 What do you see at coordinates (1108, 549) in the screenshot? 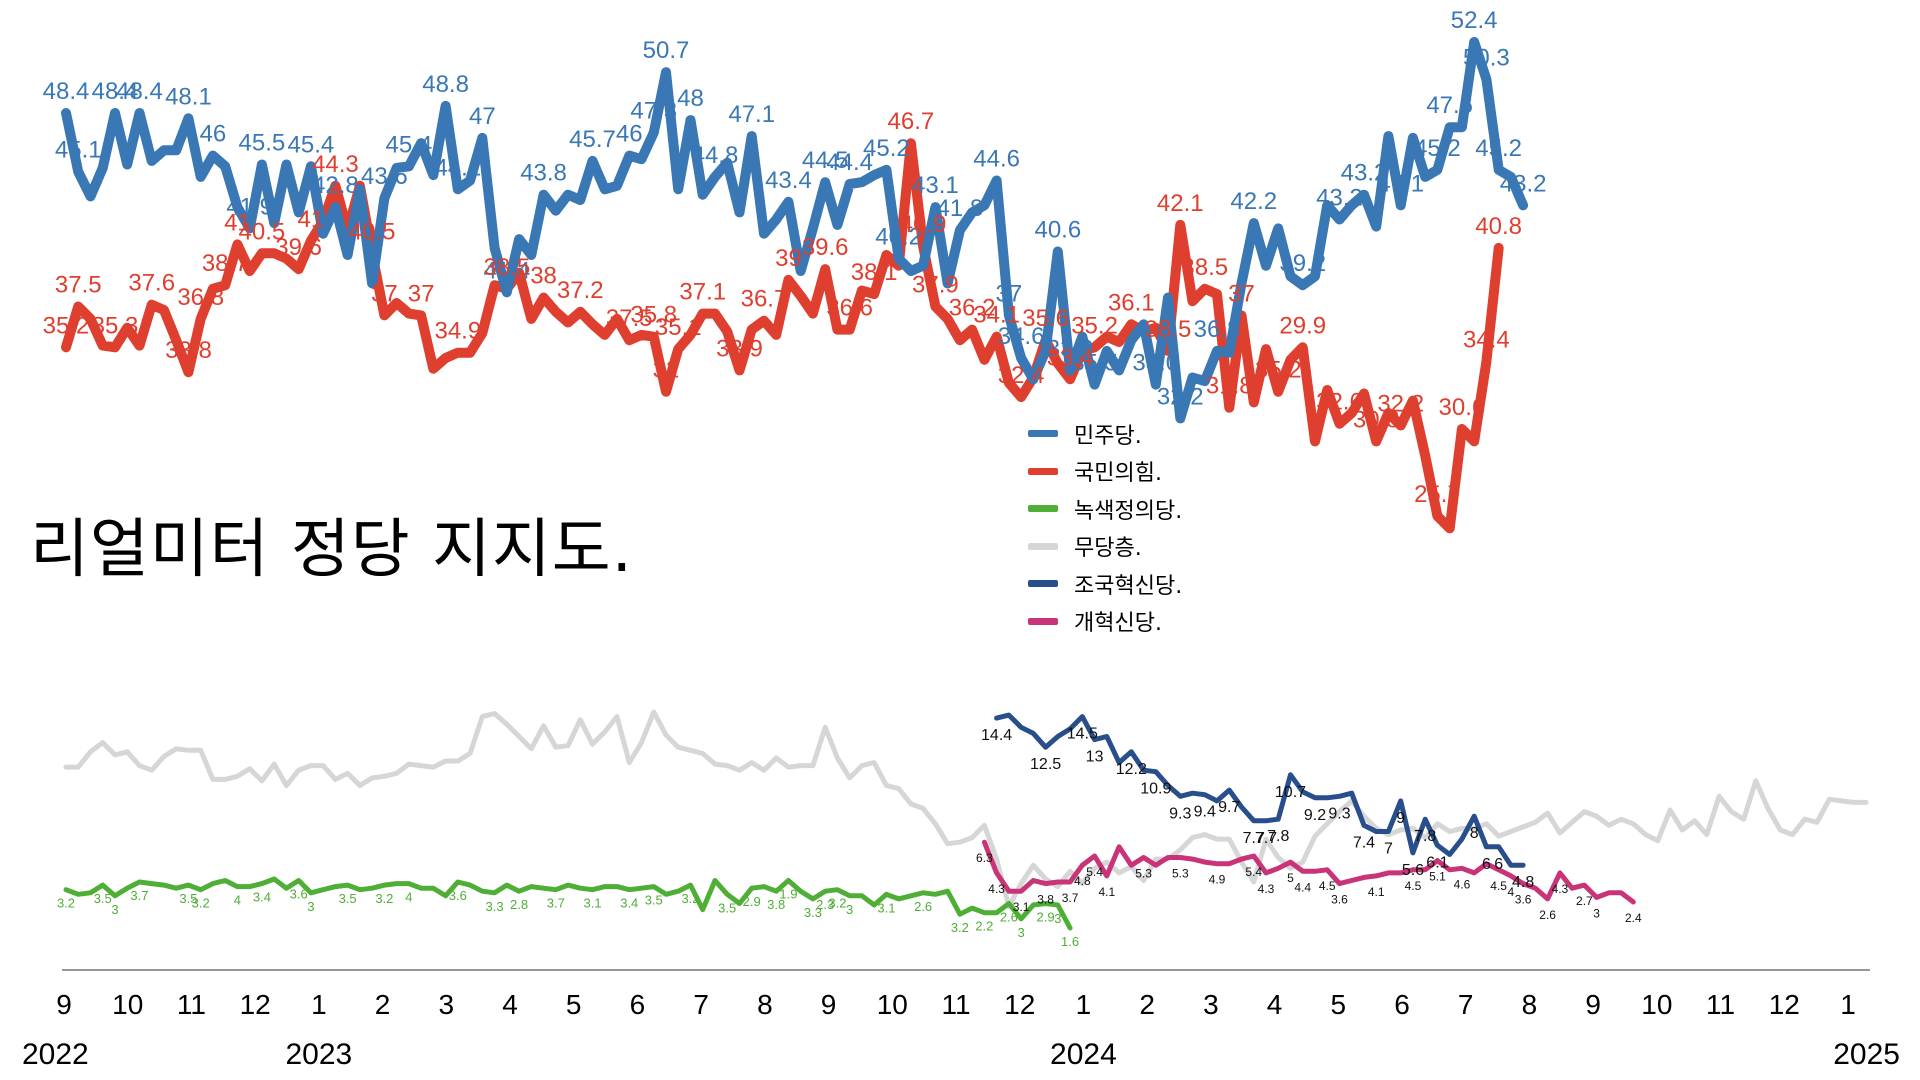
I see `legend-label: 무당층.` at bounding box center [1108, 549].